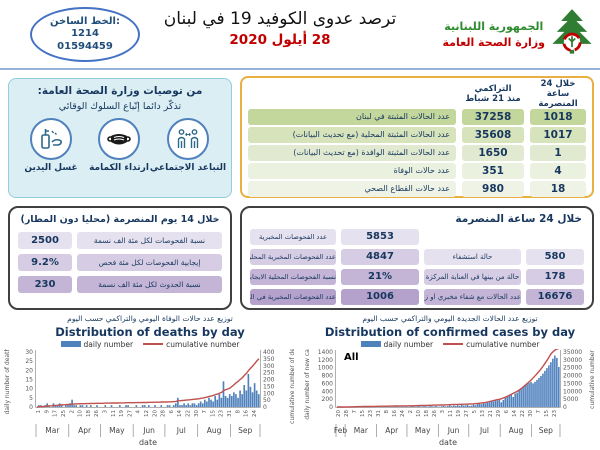 This screenshot has height=450, width=600. I want to click on stat-label: عدد الفحوصات المخبرية المحلية, so click(293, 257).